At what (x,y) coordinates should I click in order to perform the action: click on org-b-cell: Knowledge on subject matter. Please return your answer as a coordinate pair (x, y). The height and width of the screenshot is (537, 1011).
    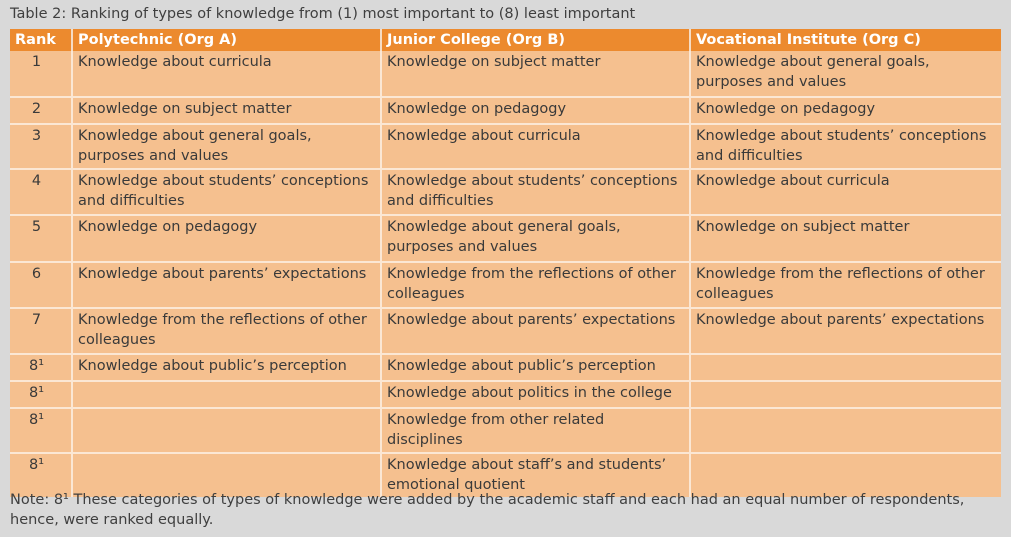
    Looking at the image, I should click on (536, 74).